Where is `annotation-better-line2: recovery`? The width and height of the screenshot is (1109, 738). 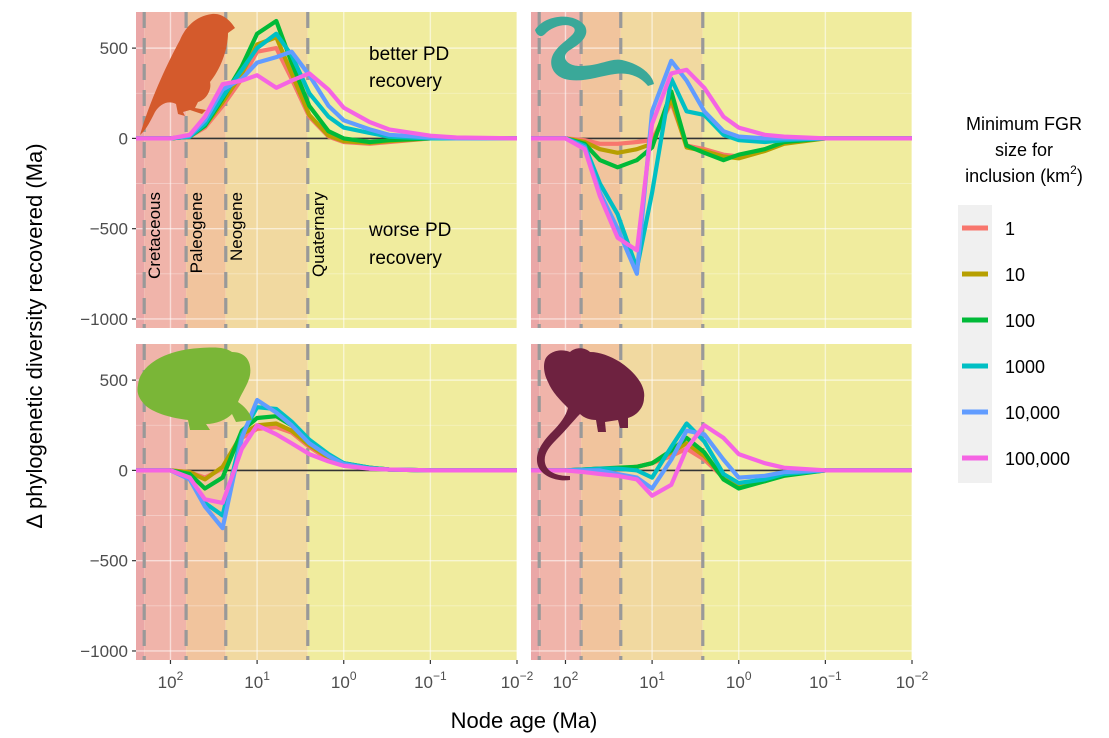 annotation-better-line2: recovery is located at coordinates (405, 81).